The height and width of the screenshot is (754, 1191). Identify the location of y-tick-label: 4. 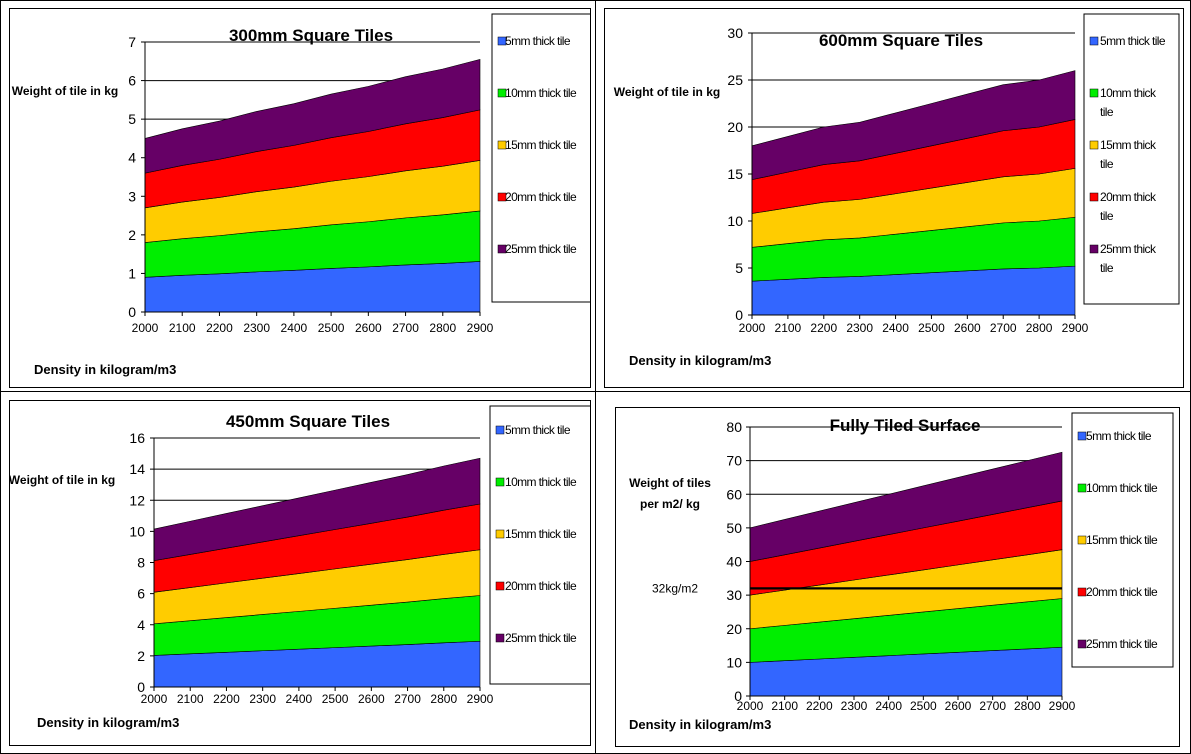
(141, 625).